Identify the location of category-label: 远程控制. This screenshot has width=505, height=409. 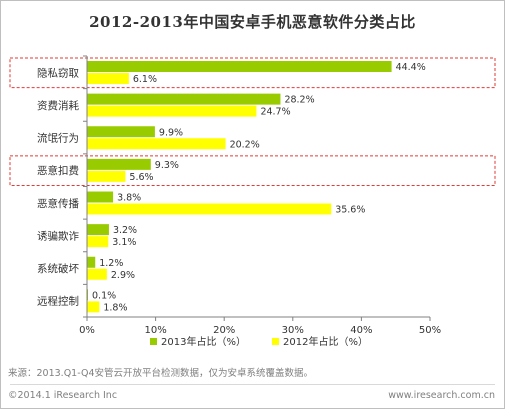
(58, 301).